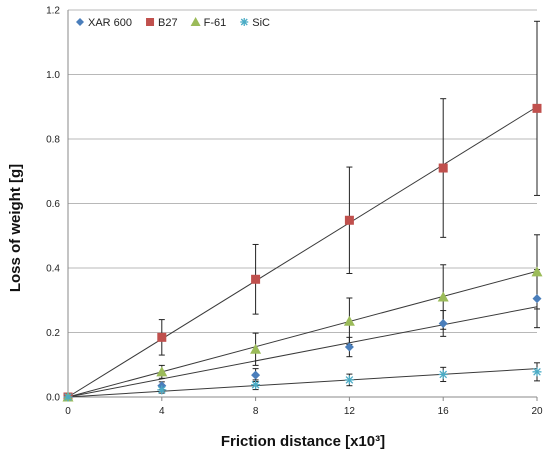 The image size is (550, 455). I want to click on y-tick-label: 1.0, so click(53, 75).